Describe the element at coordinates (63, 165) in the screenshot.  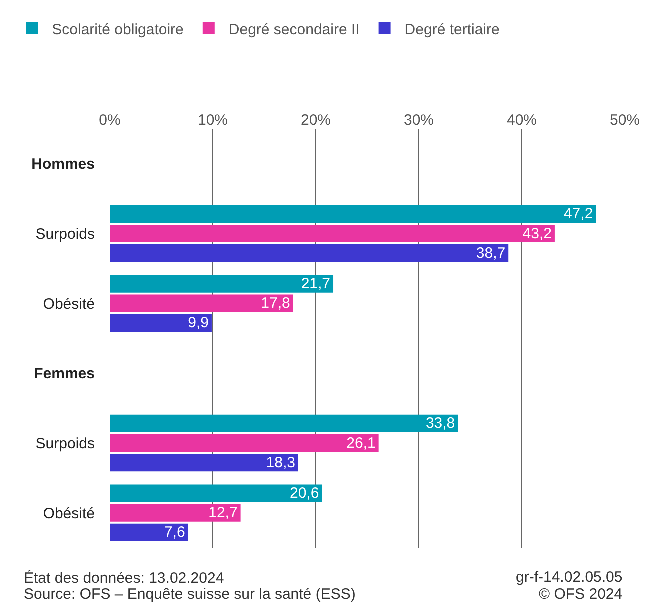
I see `y-tick-label: Hommes` at that location.